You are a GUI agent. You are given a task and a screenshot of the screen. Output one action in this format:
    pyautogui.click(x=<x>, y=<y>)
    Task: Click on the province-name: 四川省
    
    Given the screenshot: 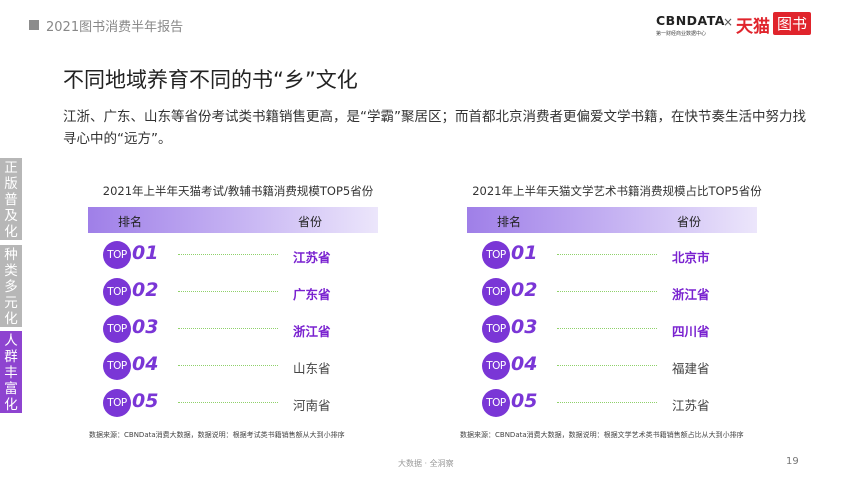 What is the action you would take?
    pyautogui.click(x=691, y=331)
    